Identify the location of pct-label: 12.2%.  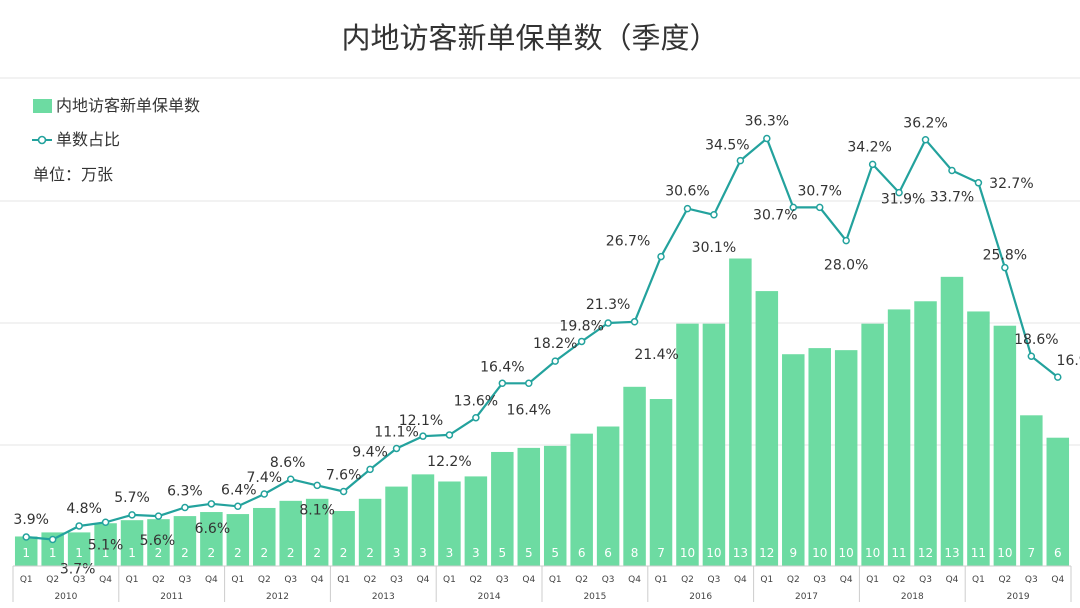
(449, 462).